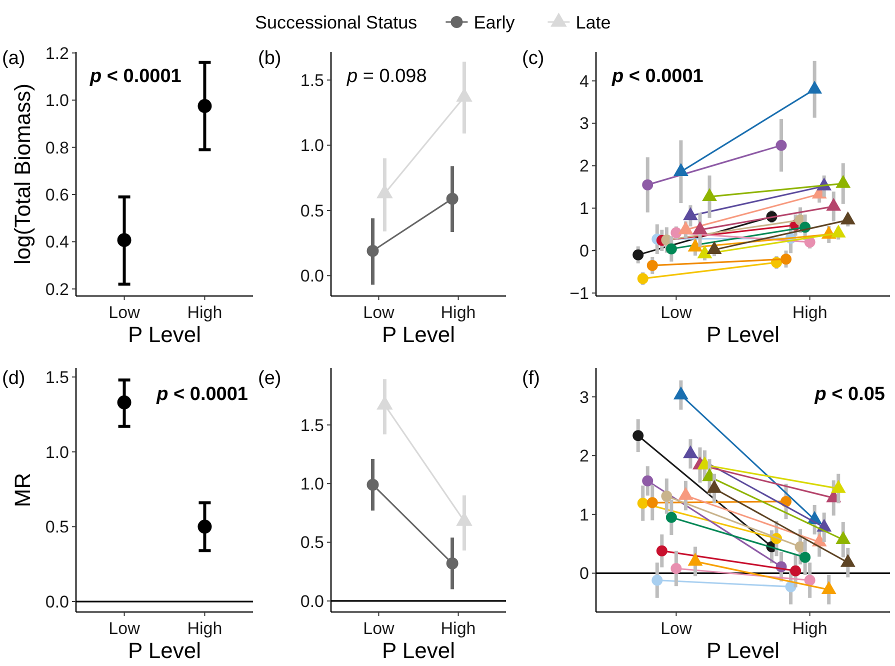 The image size is (895, 666). What do you see at coordinates (584, 81) in the screenshot?
I see `y-tick-label: 4` at bounding box center [584, 81].